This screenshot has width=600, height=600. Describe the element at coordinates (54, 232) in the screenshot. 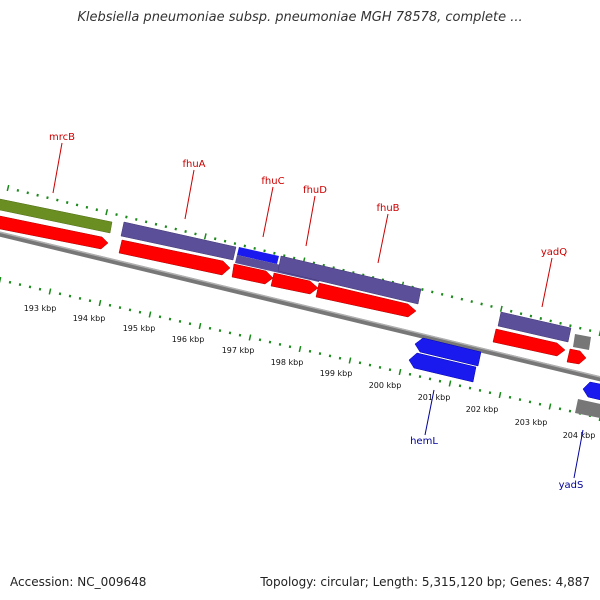

I see `cds-mrcB` at that location.